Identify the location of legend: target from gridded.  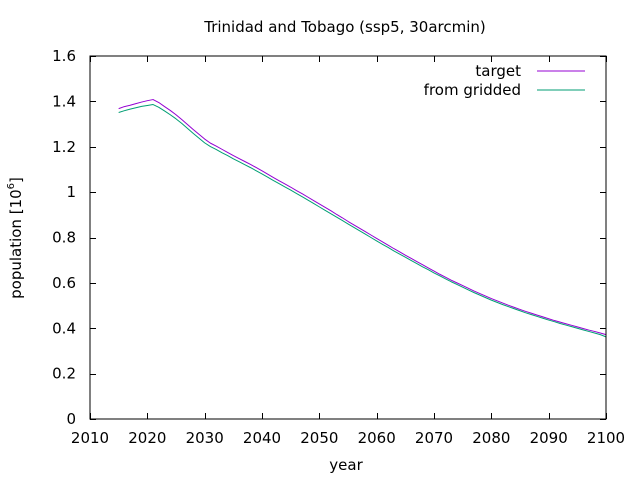
(504, 80).